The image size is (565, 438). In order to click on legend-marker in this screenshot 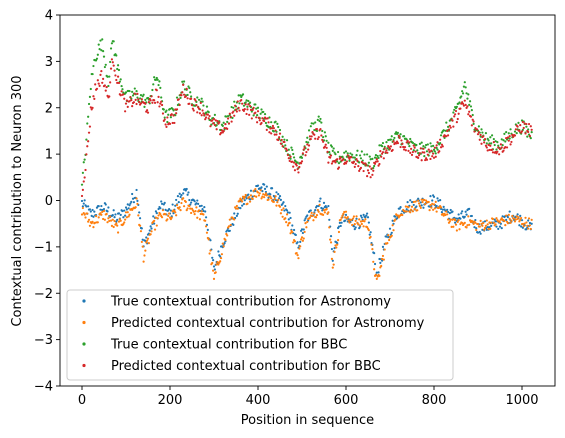, I will do `click(84, 365)`.